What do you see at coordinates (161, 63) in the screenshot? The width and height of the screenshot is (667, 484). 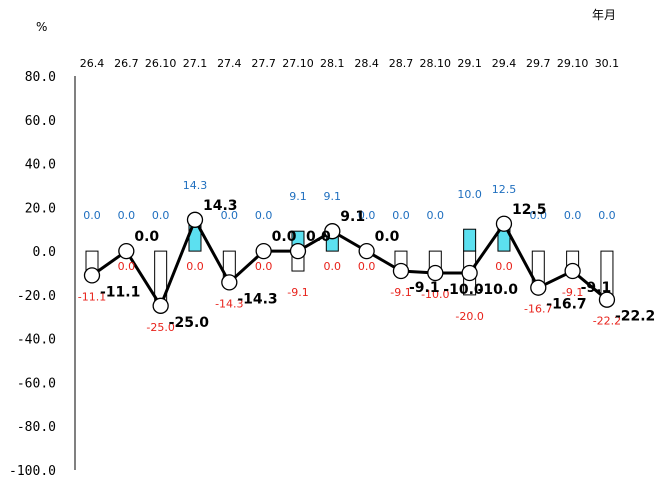 I see `x-tick-label: 26.10` at bounding box center [161, 63].